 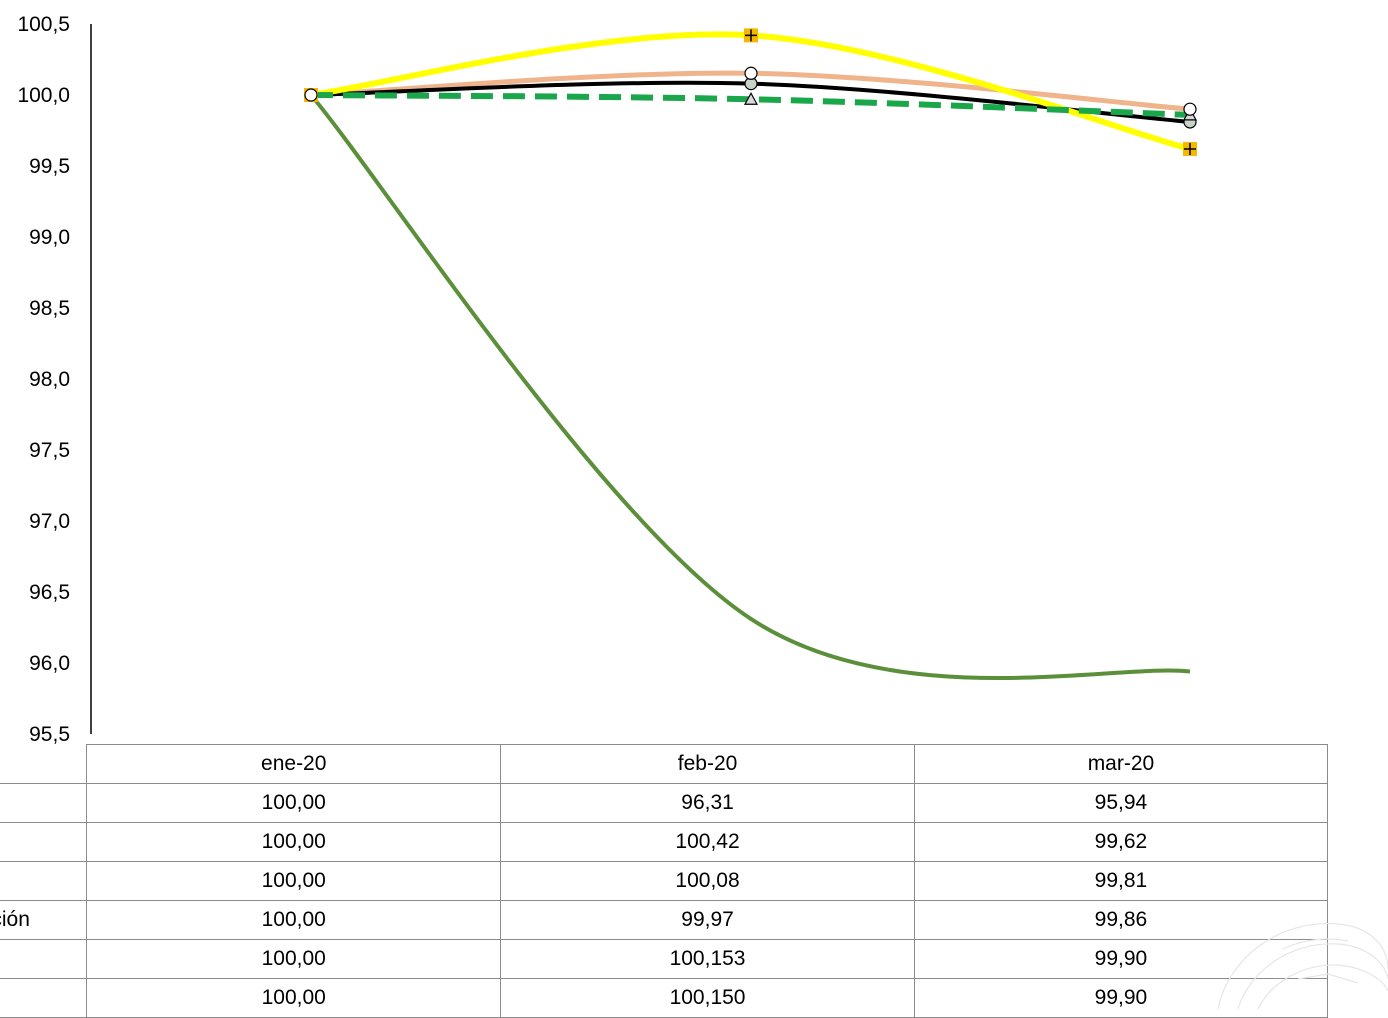 I want to click on y-tick-label: 97,5, so click(x=49, y=450).